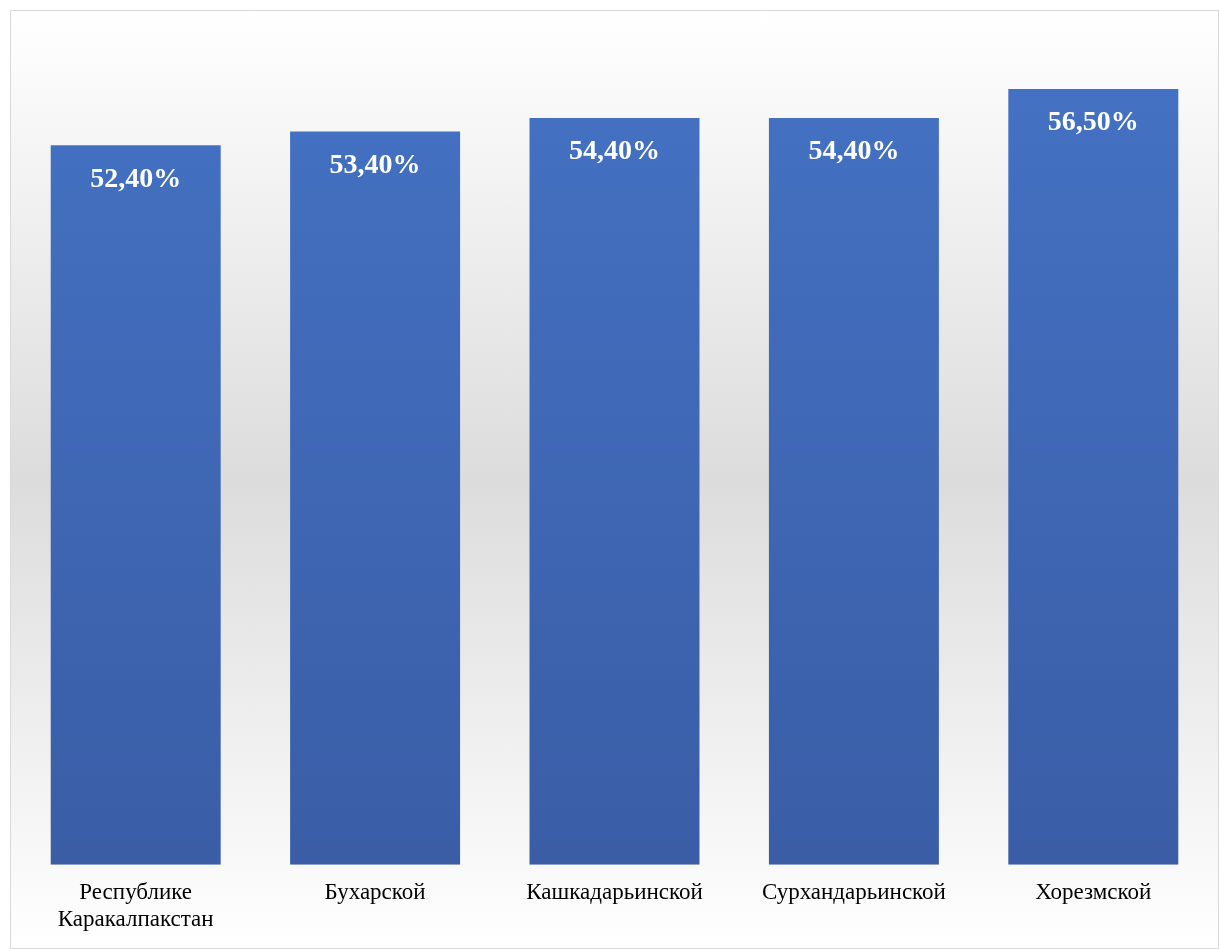 This screenshot has height=949, width=1219. Describe the element at coordinates (1093, 891) in the screenshot. I see `x-tick-label: Хорезмской` at that location.